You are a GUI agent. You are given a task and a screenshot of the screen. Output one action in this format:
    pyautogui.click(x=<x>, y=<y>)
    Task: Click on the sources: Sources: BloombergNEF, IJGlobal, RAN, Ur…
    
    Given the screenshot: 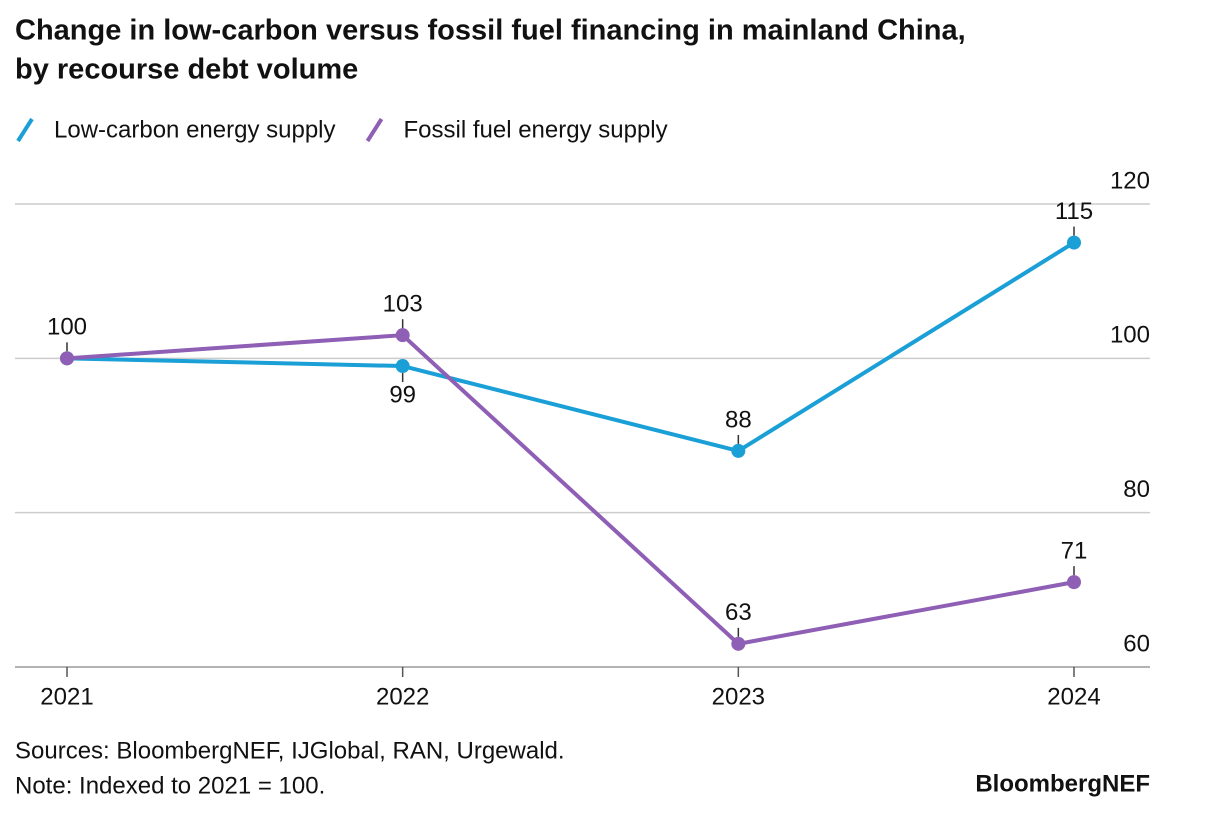 What is the action you would take?
    pyautogui.click(x=290, y=750)
    